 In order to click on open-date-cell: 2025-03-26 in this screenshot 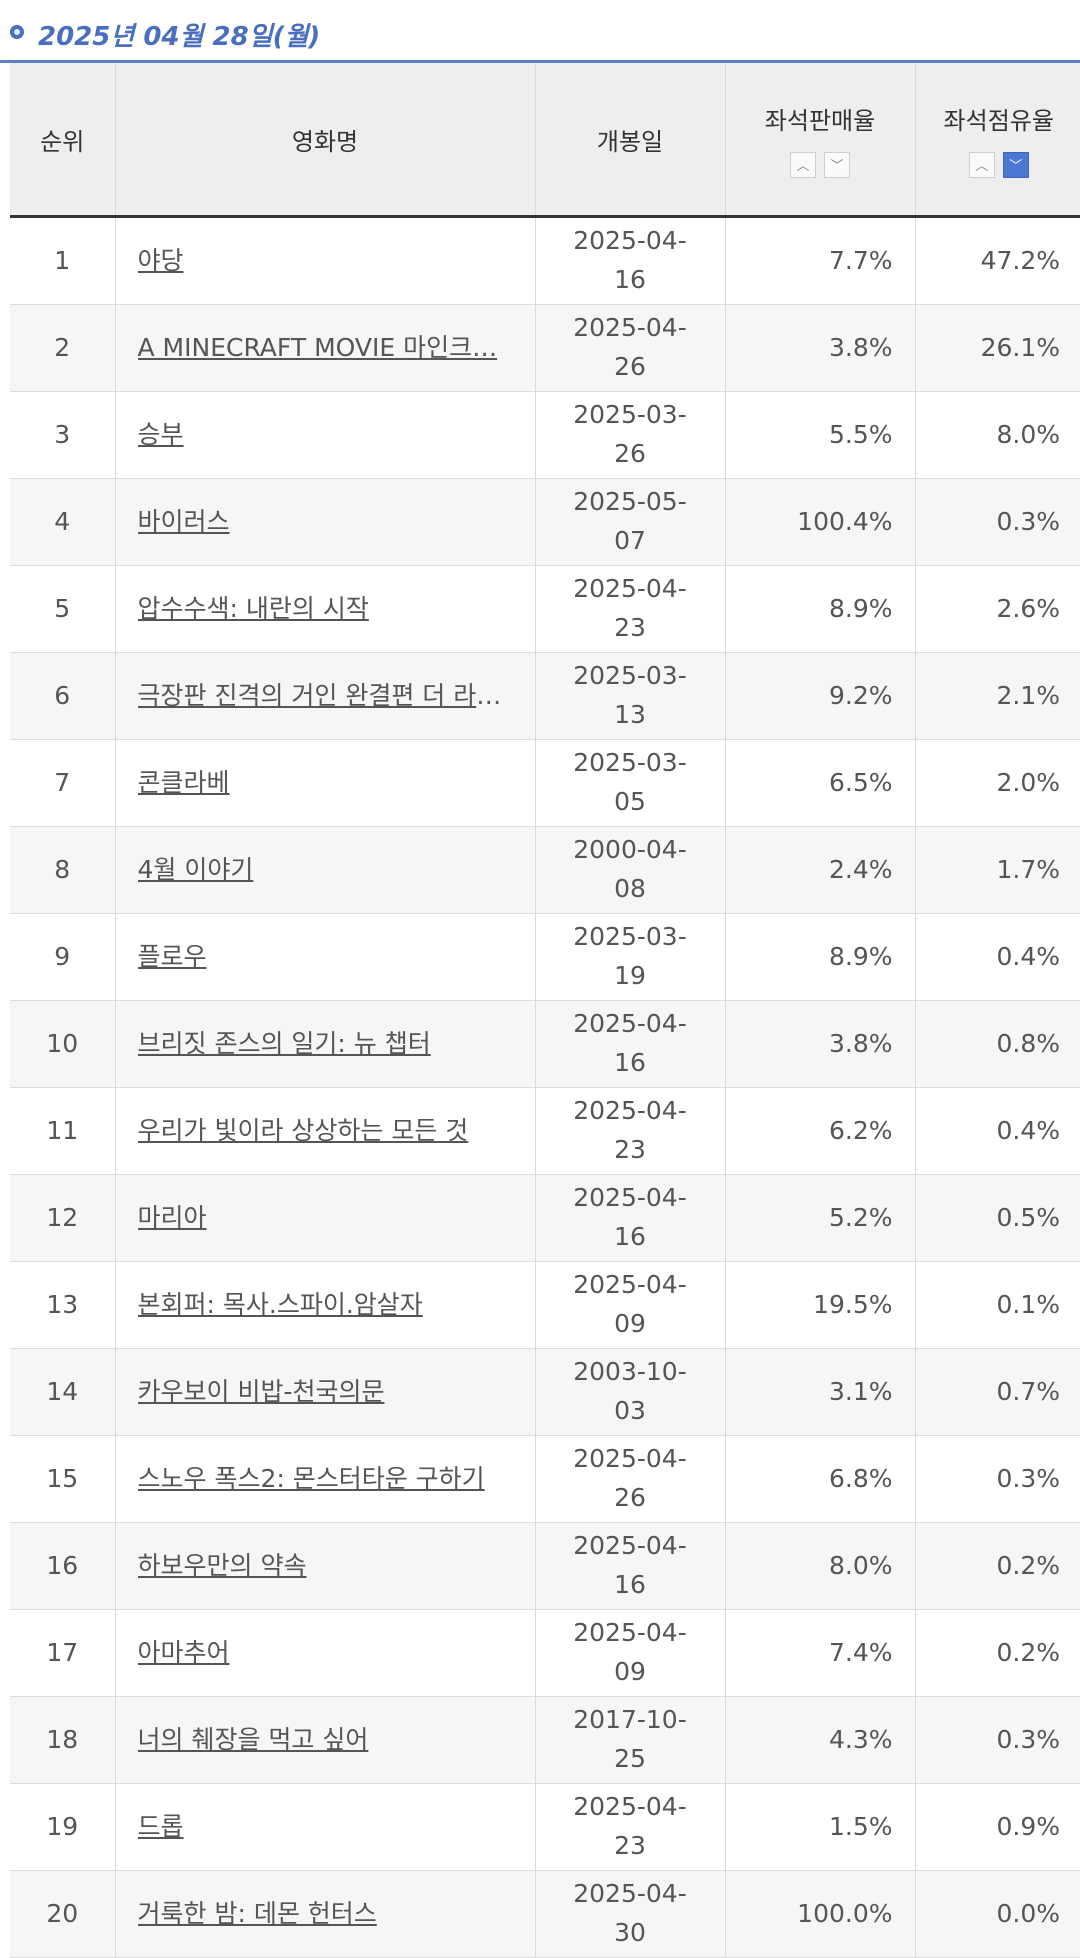, I will do `click(630, 435)`.